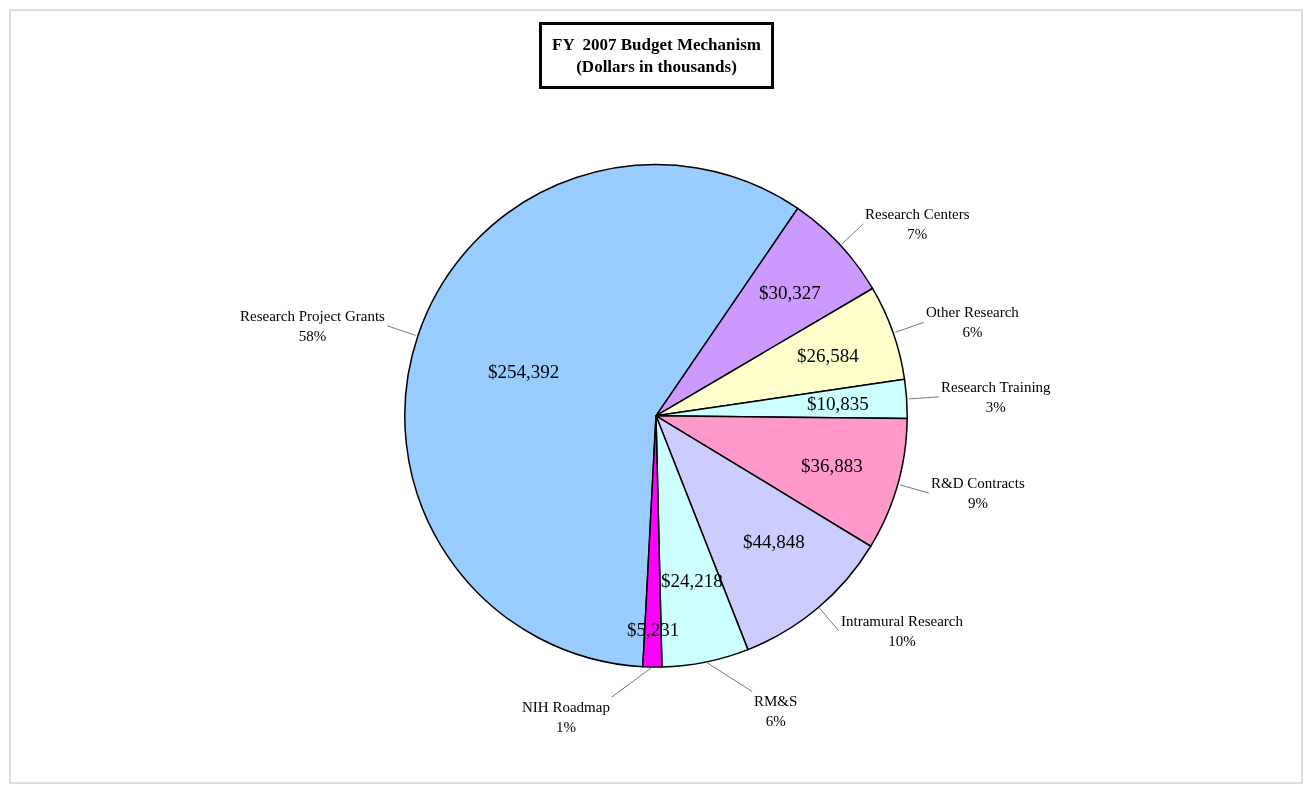 Image resolution: width=1312 pixels, height=793 pixels. What do you see at coordinates (995, 406) in the screenshot?
I see `text: 3%` at bounding box center [995, 406].